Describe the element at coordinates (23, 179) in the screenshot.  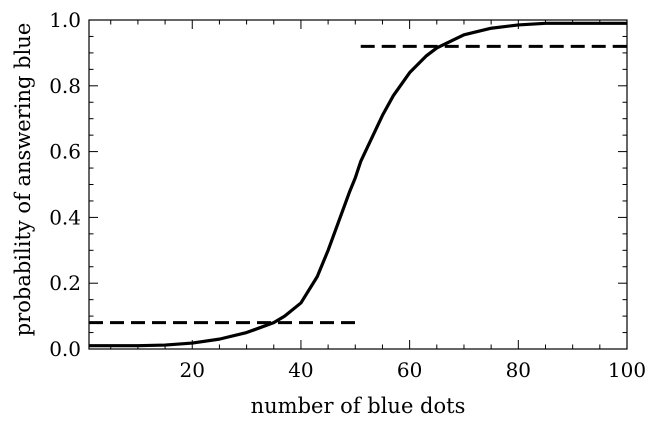
I see `y-axis-title: probability of answering blue` at that location.